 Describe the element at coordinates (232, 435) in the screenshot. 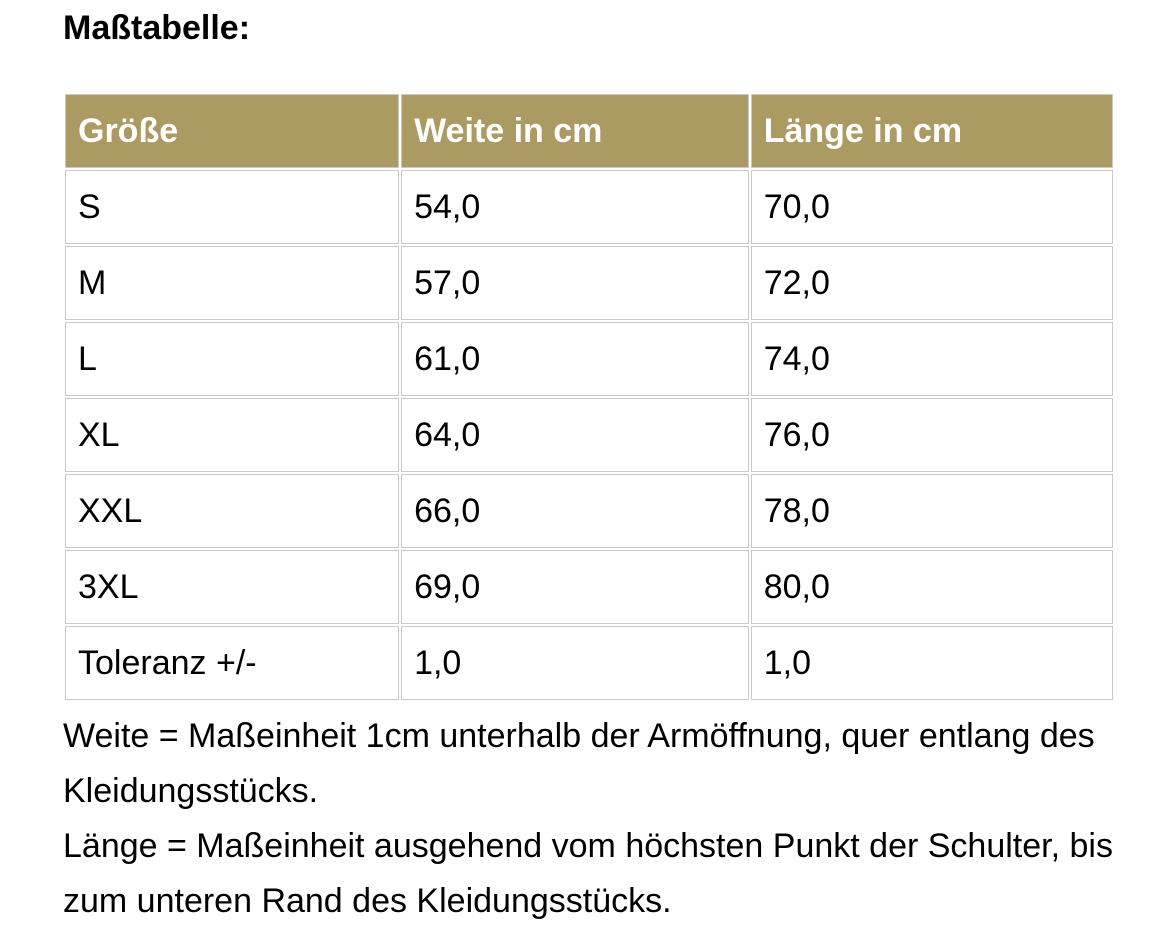

I see `size-cell: XL` at that location.